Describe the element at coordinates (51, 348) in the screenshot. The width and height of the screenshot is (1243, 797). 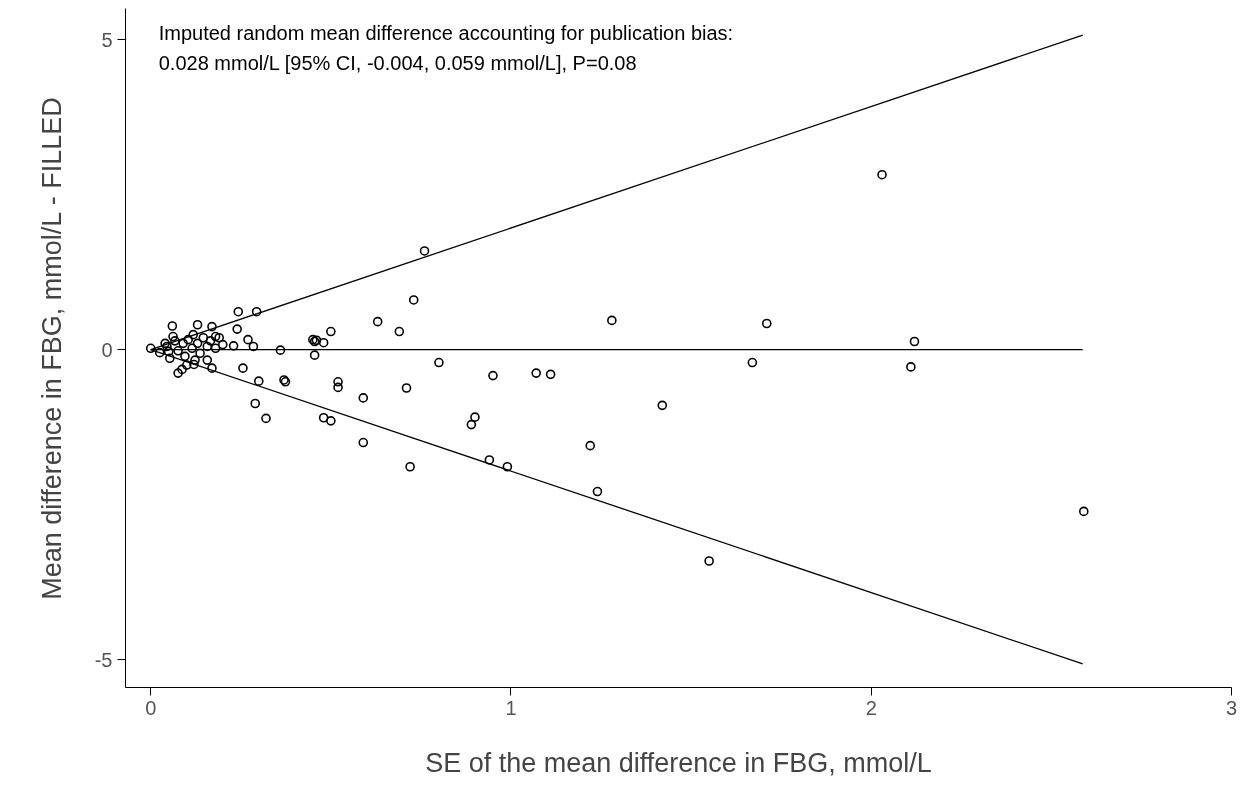
I see `y-axis-title: Mean difference in FBG, mmol/L - FILLED` at that location.